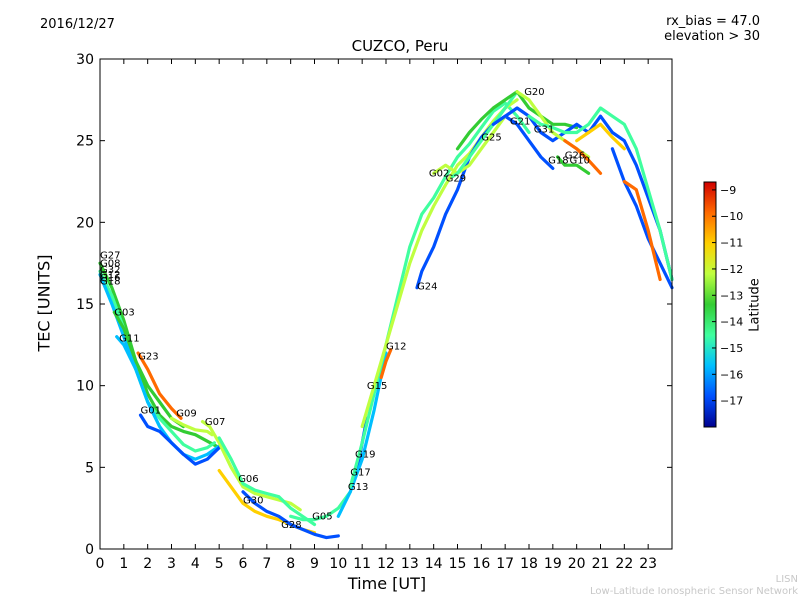 Image resolution: width=800 pixels, height=600 pixels. Describe the element at coordinates (505, 564) in the screenshot. I see `x-tick-label-17: 17` at that location.